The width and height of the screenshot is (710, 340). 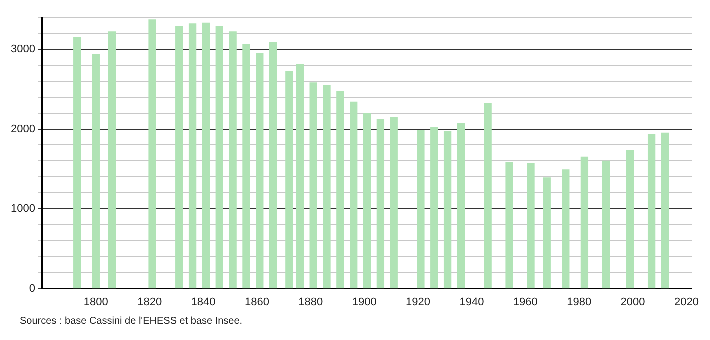 What do you see at coordinates (579, 302) in the screenshot?
I see `x-tick-label: 1980` at bounding box center [579, 302].